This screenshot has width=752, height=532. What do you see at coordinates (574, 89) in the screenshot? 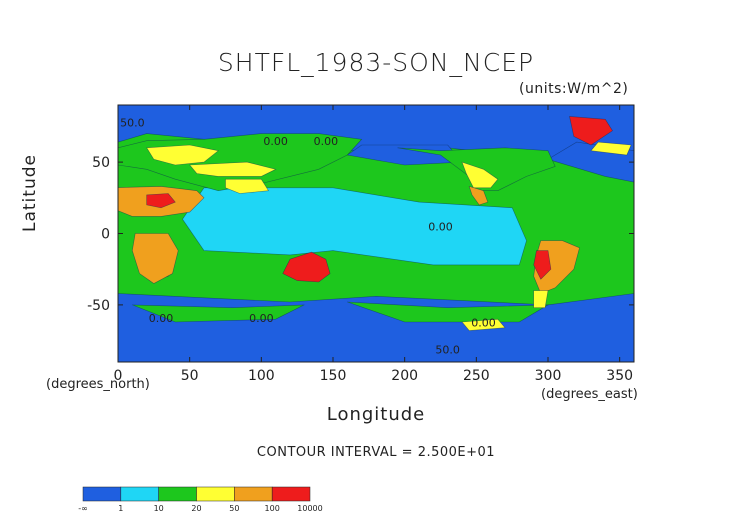
I see `units-label: (units:W/m^2)` at bounding box center [574, 89].